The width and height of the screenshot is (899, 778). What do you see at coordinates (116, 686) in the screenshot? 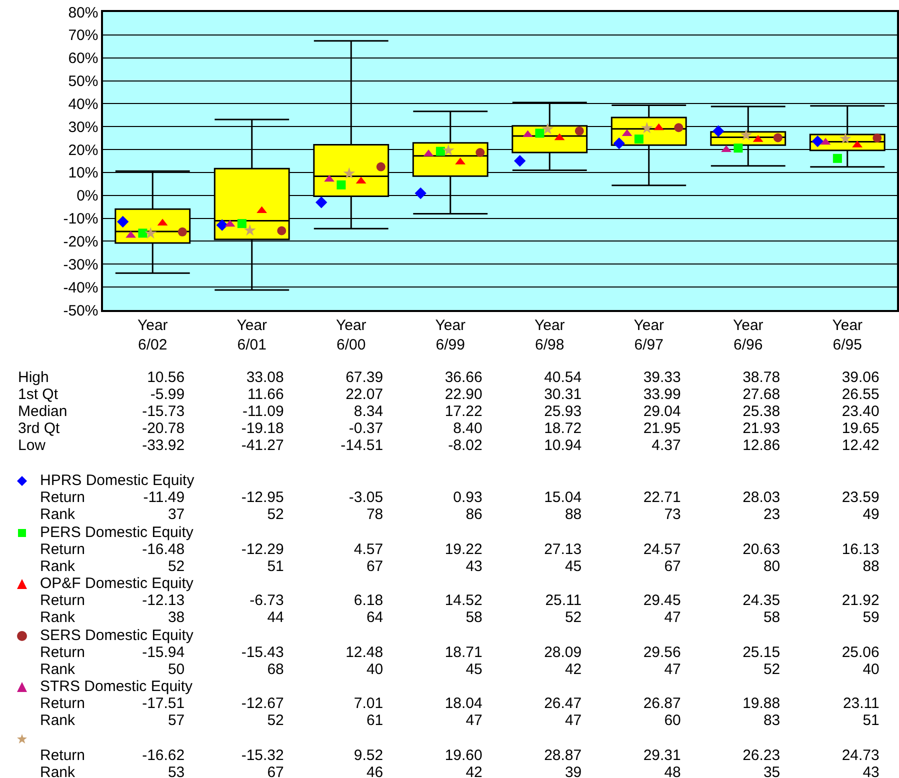
I see `legend-label: STRS Domestic Equity` at bounding box center [116, 686].